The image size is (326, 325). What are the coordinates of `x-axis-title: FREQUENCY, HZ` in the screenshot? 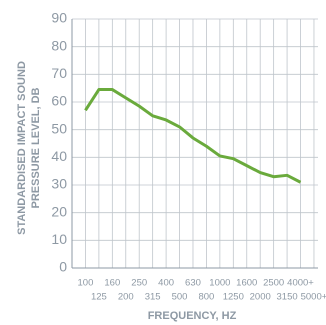 It's located at (192, 316).